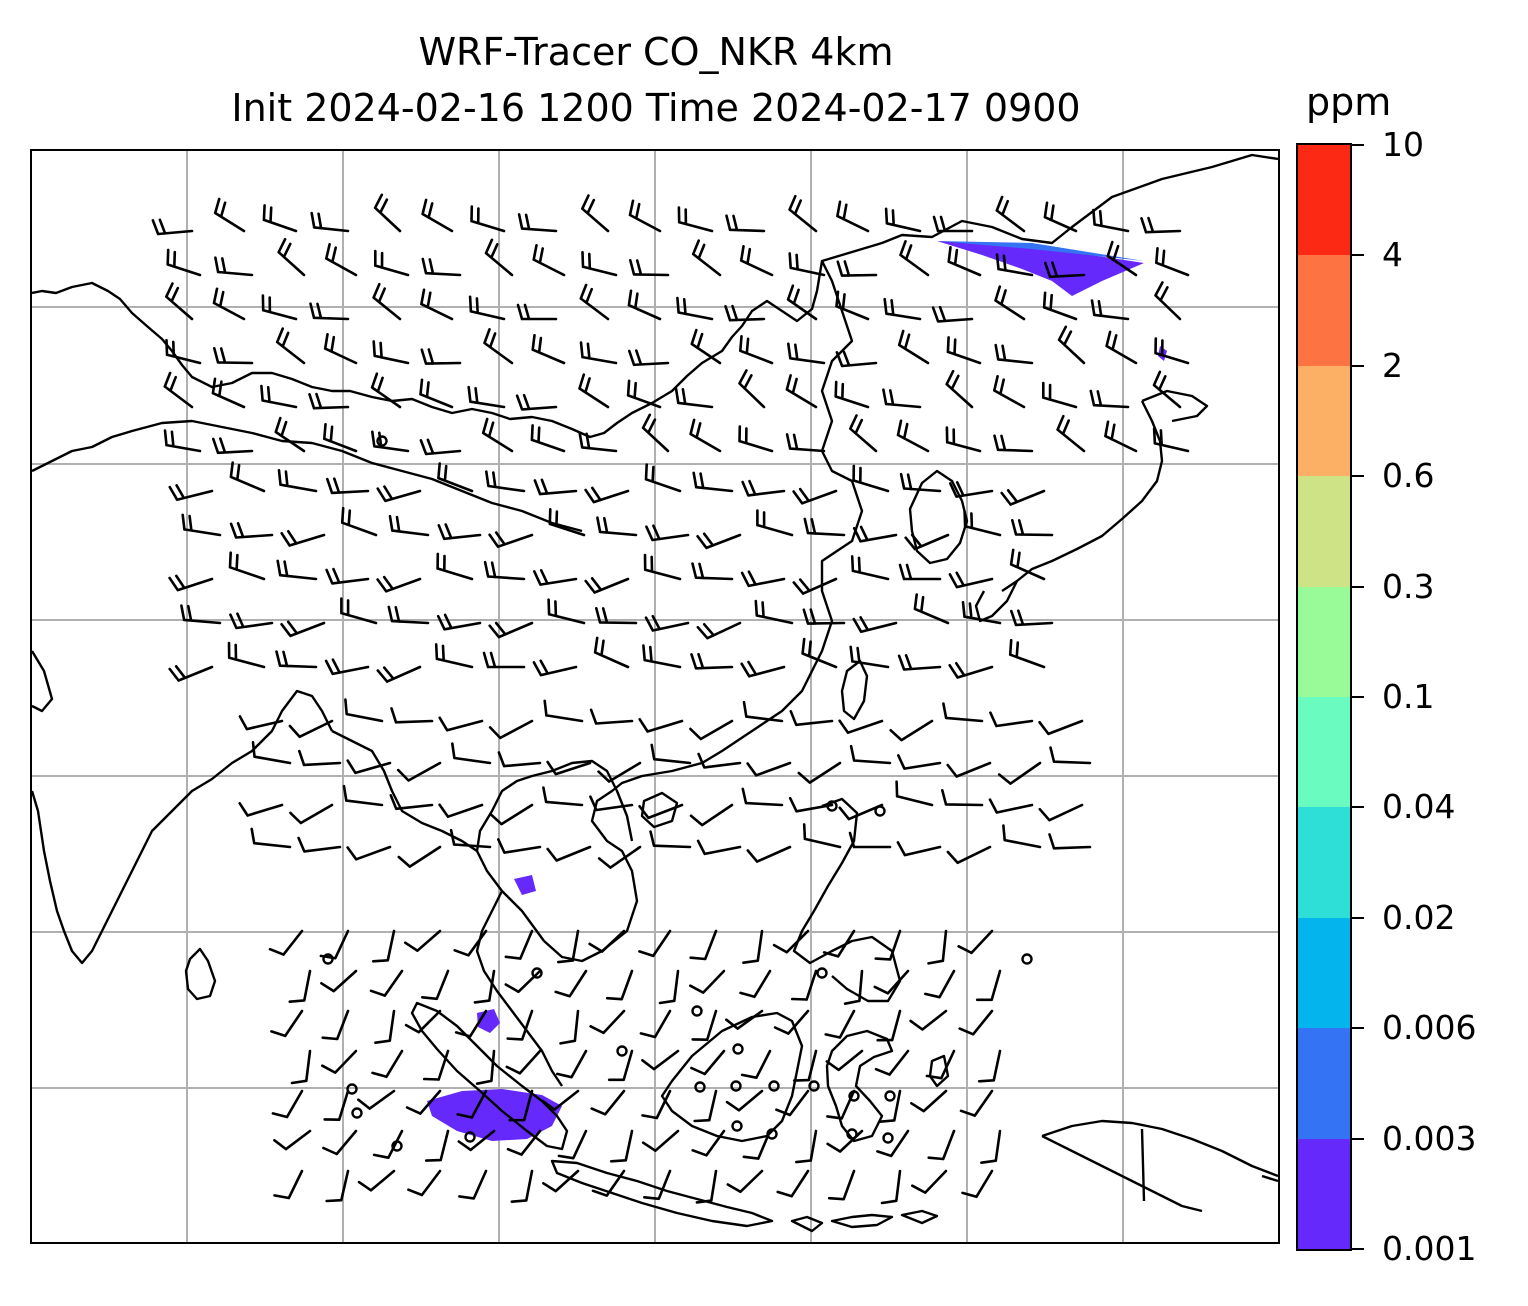 The image size is (1528, 1306). What do you see at coordinates (1358, 476) in the screenshot?
I see `colorbar-tick` at bounding box center [1358, 476].